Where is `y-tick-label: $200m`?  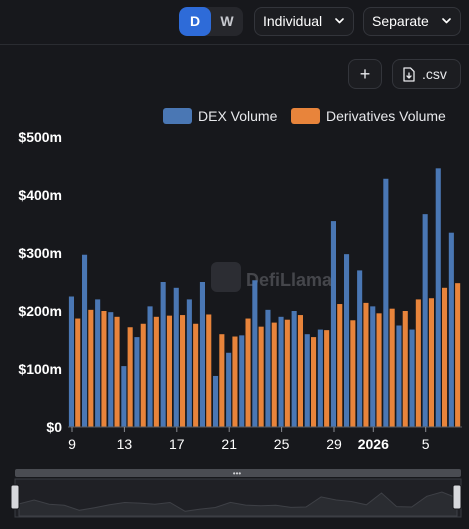
y-tick-label: $200m is located at coordinates (40, 311).